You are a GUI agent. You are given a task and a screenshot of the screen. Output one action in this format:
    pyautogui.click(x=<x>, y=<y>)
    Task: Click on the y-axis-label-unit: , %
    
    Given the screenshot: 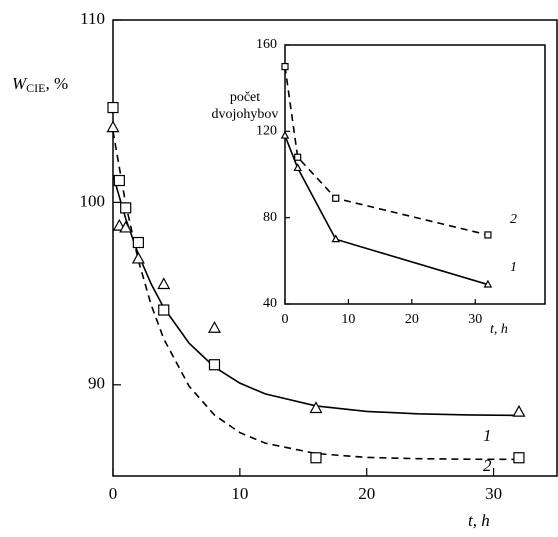 What is the action you would take?
    pyautogui.click(x=57, y=83)
    